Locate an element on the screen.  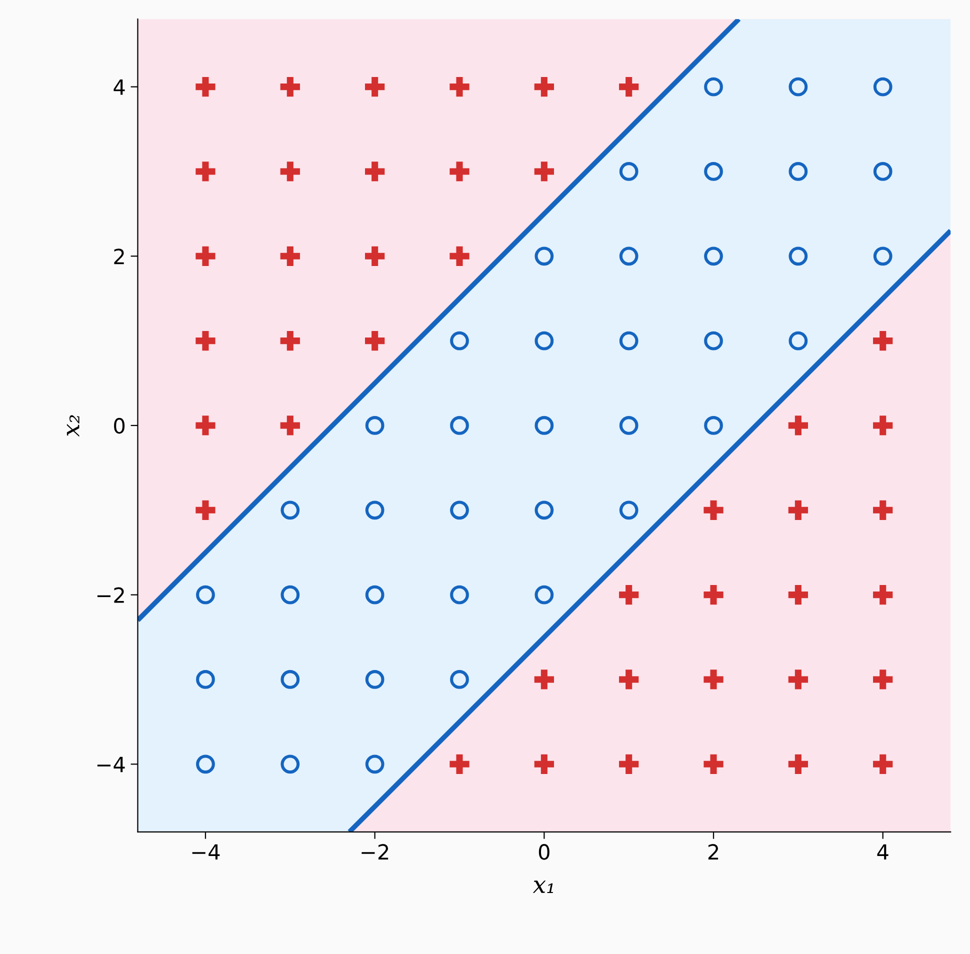
x-axis-title: x₁ is located at coordinates (542, 886).